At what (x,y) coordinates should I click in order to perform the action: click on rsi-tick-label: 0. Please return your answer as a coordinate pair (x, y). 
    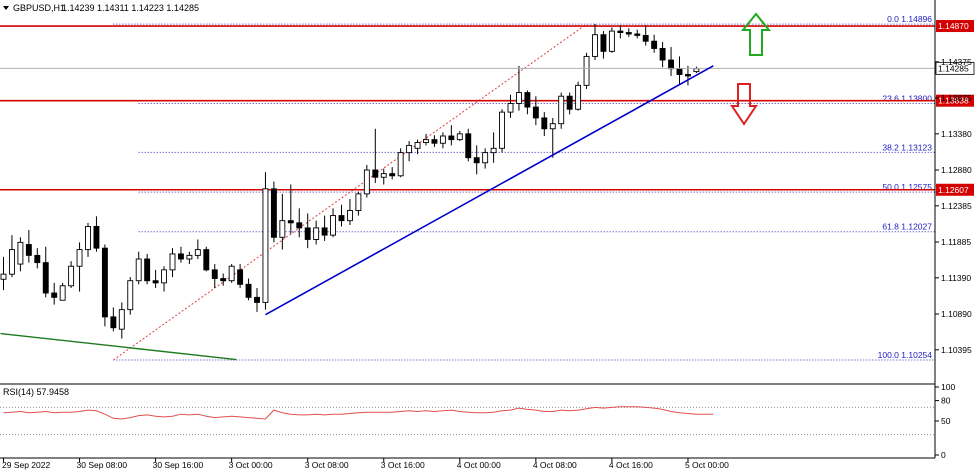
    Looking at the image, I should click on (943, 455).